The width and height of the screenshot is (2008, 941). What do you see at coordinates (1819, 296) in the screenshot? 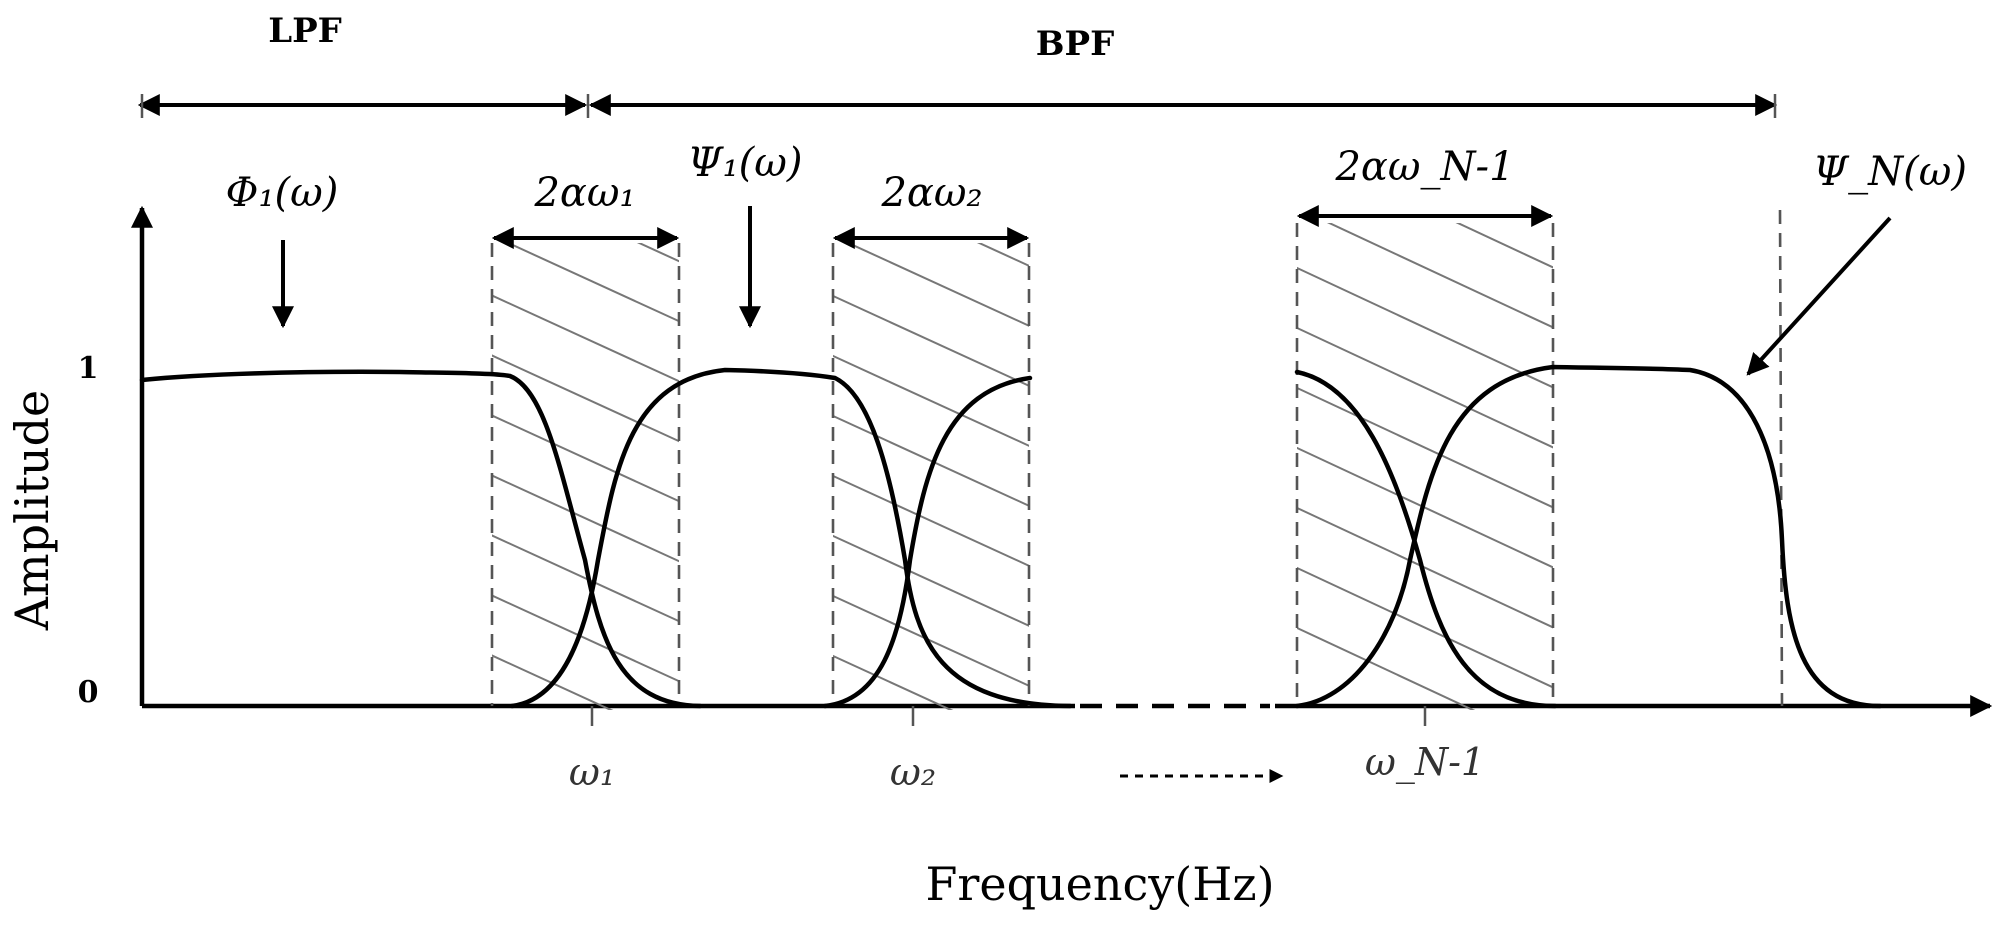
I see `psi-n-pointer-arrow` at bounding box center [1819, 296].